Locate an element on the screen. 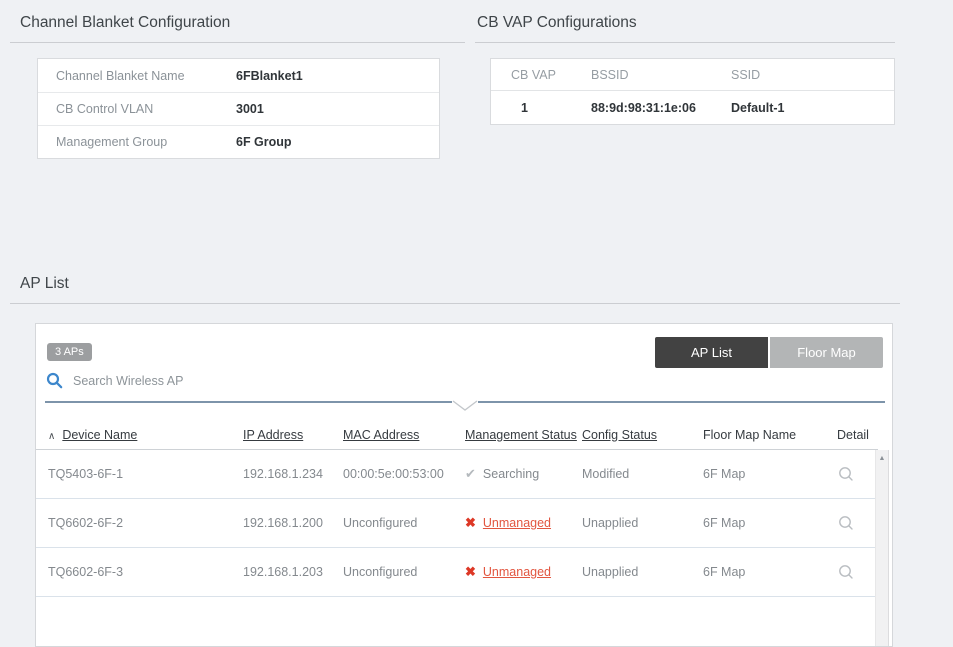 The image size is (953, 647). cb-vap-title: CB VAP Configurations is located at coordinates (557, 22).